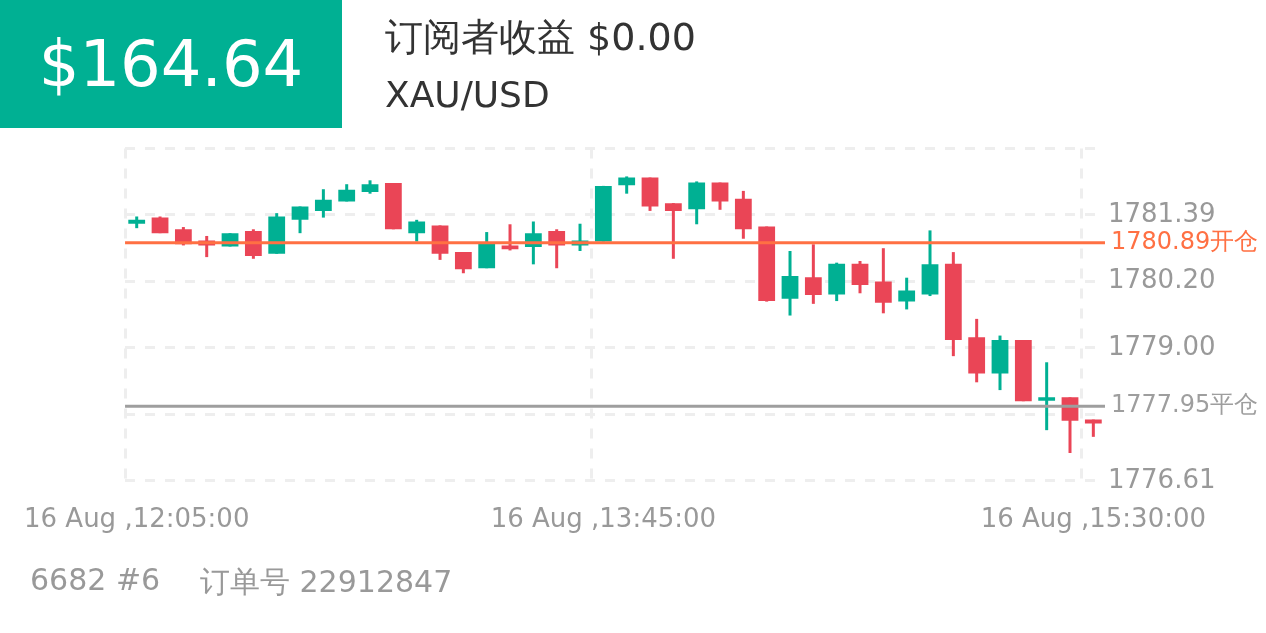  Describe the element at coordinates (1093, 518) in the screenshot. I see `x-tick-label: 16 Aug ,15:30:00` at that location.